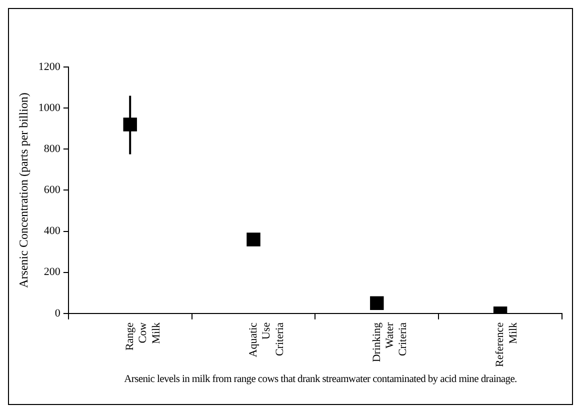  What do you see at coordinates (52, 190) in the screenshot?
I see `y-tick-label: 600` at bounding box center [52, 190].